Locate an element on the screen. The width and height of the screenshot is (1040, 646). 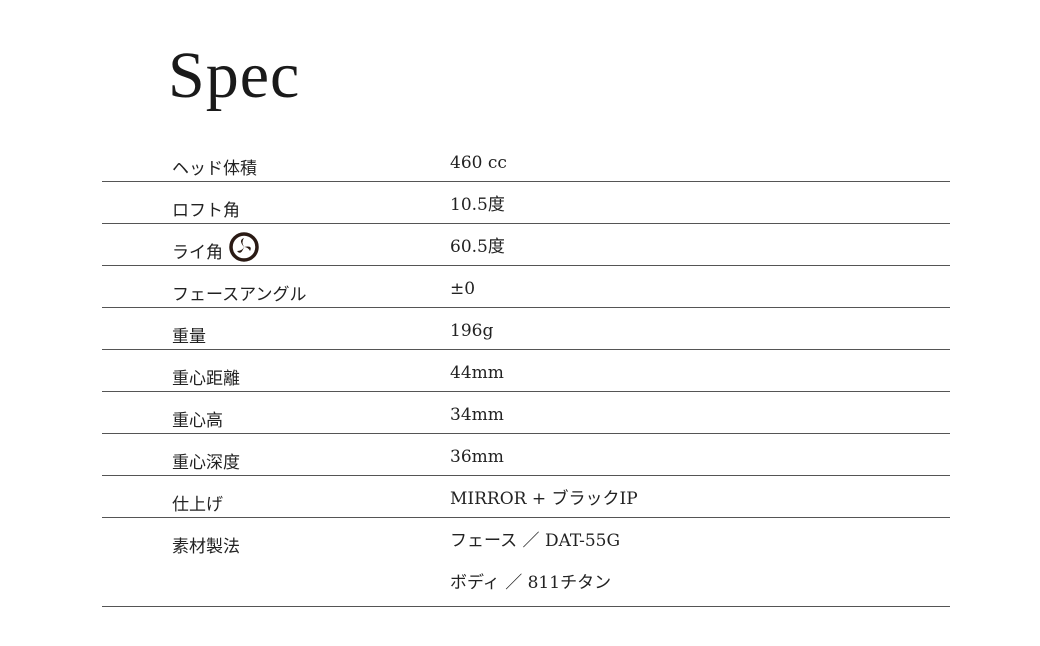
spec-label: ロフト角 is located at coordinates (206, 208).